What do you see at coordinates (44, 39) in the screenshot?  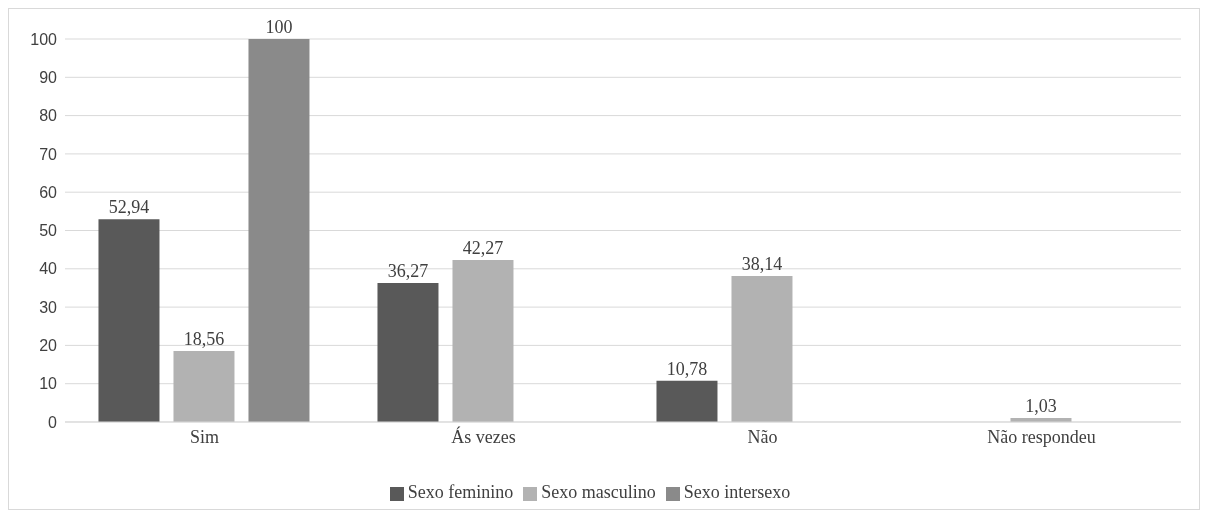 I see `y-tick-label: 100` at bounding box center [44, 39].